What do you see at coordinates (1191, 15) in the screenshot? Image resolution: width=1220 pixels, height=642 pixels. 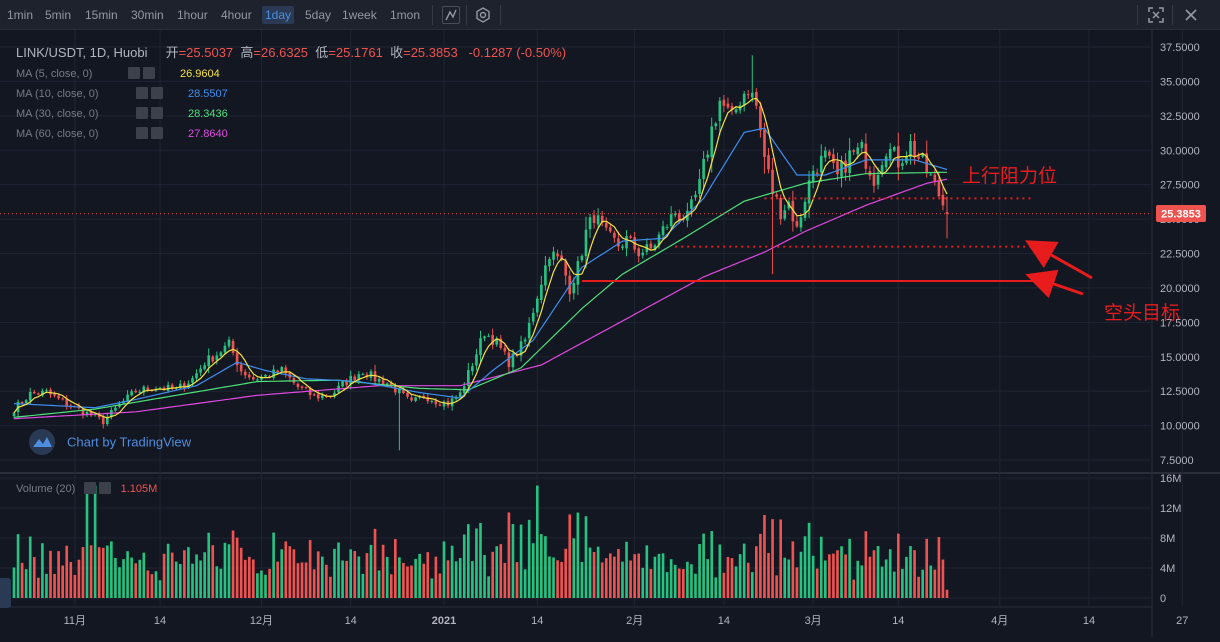 I see `close-icon` at bounding box center [1191, 15].